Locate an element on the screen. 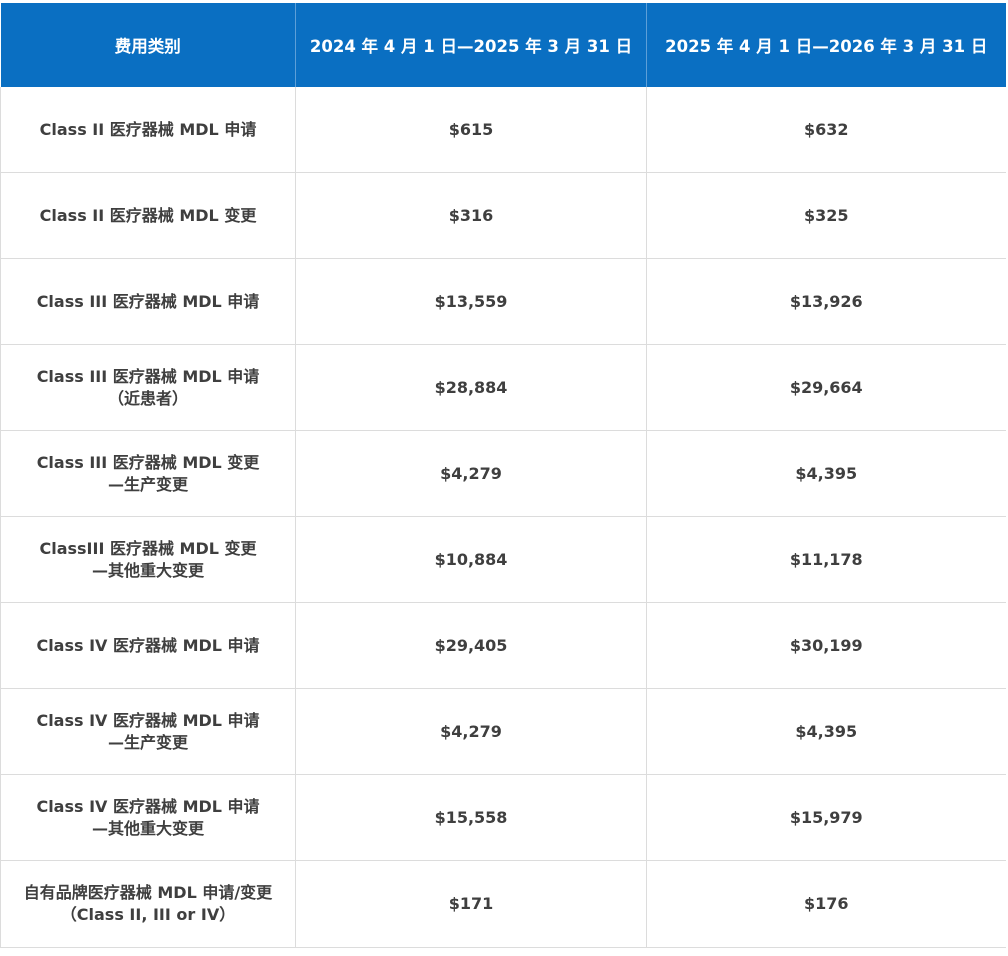  table-row: Class III 医疗器械 MDL 申请 $13,559 $13,926 is located at coordinates (503, 301).